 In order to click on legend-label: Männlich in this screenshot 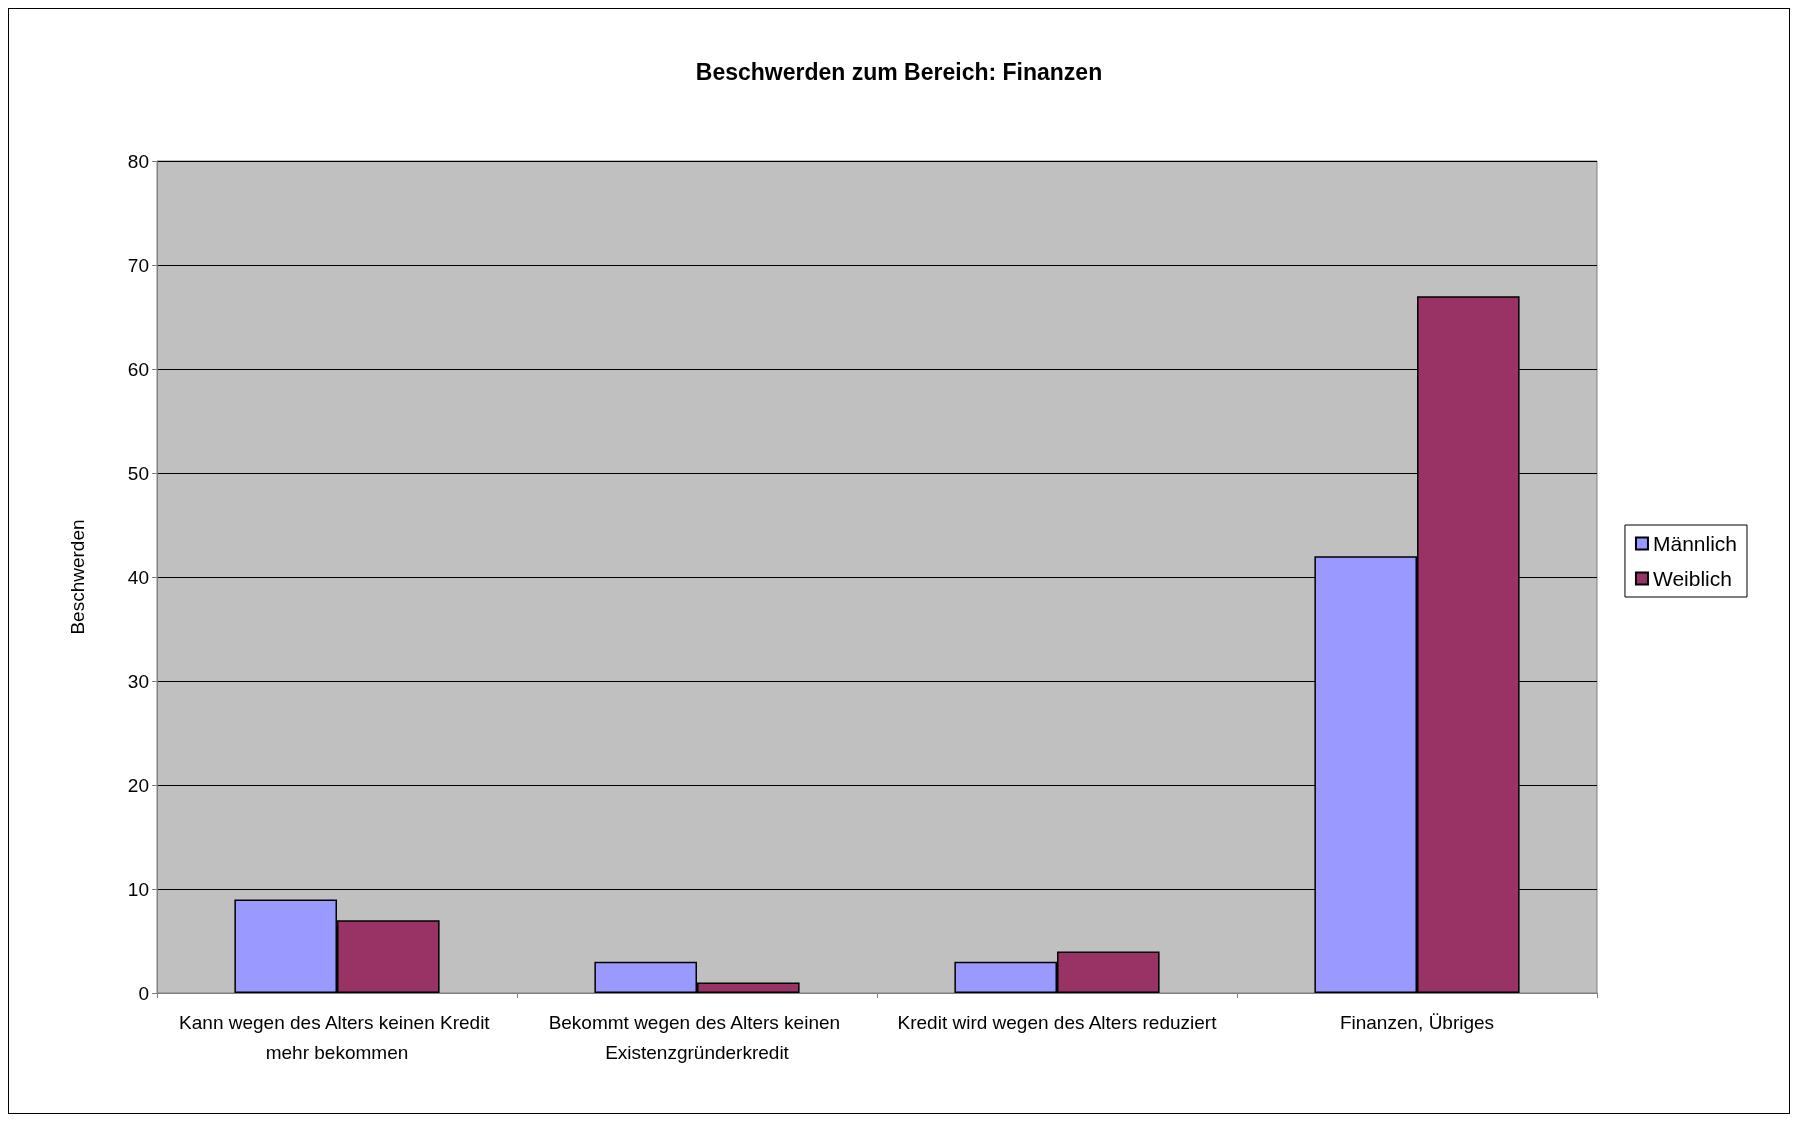, I will do `click(1695, 543)`.